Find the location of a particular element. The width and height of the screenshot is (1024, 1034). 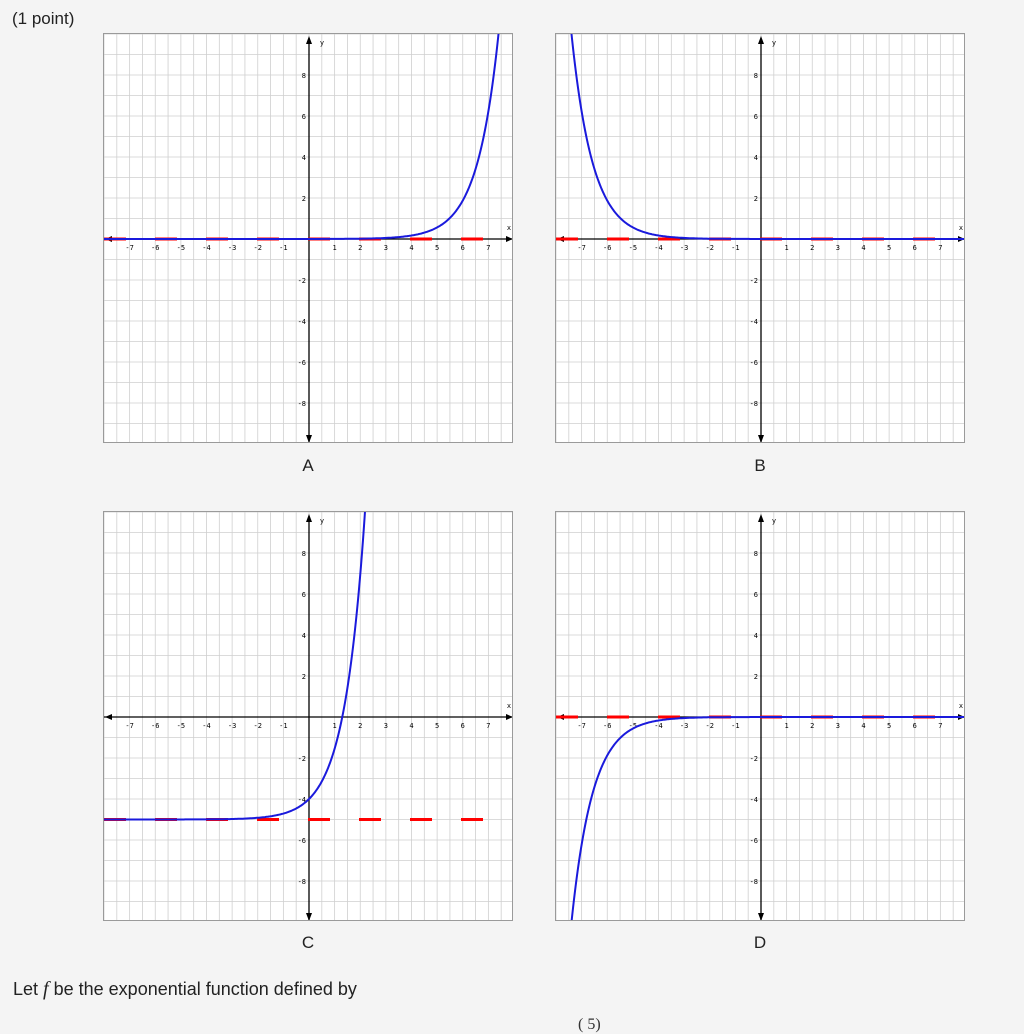

graph-c-label: C is located at coordinates (308, 942).